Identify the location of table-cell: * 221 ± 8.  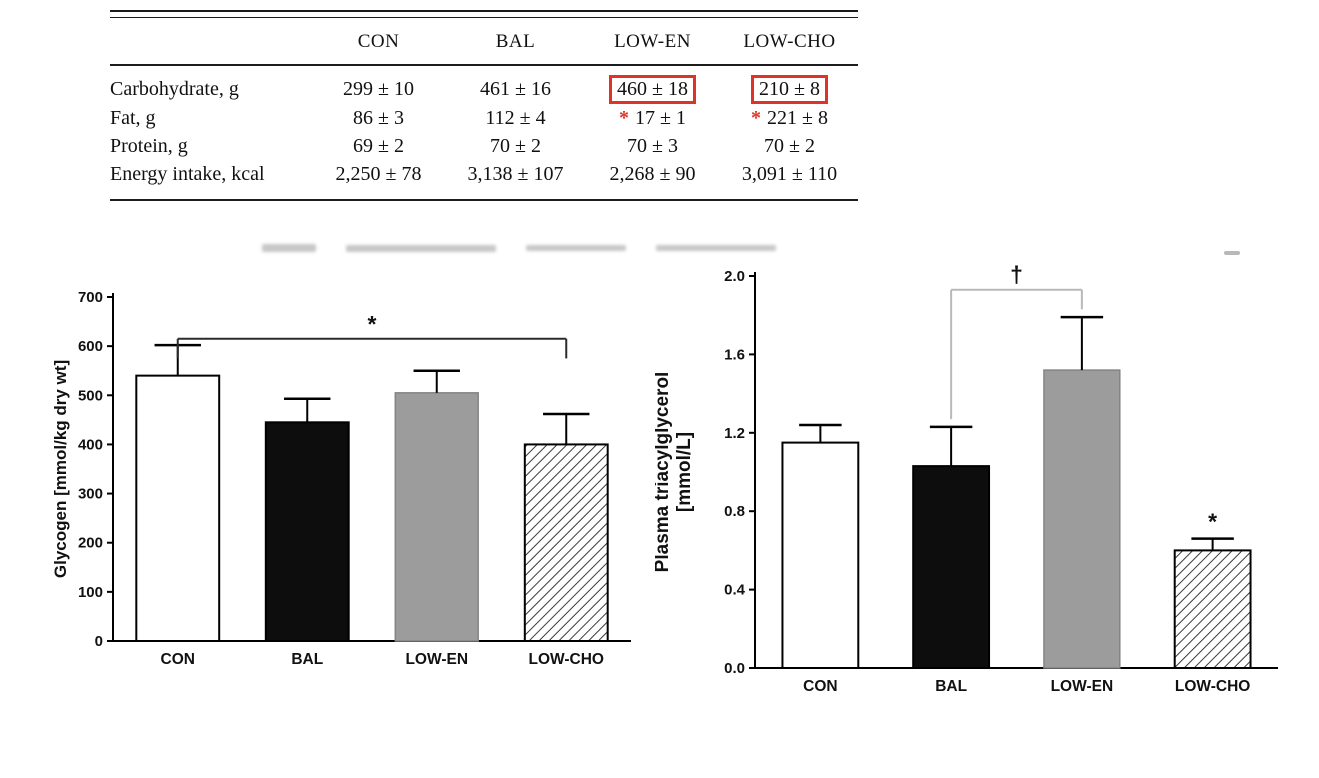
(789, 118).